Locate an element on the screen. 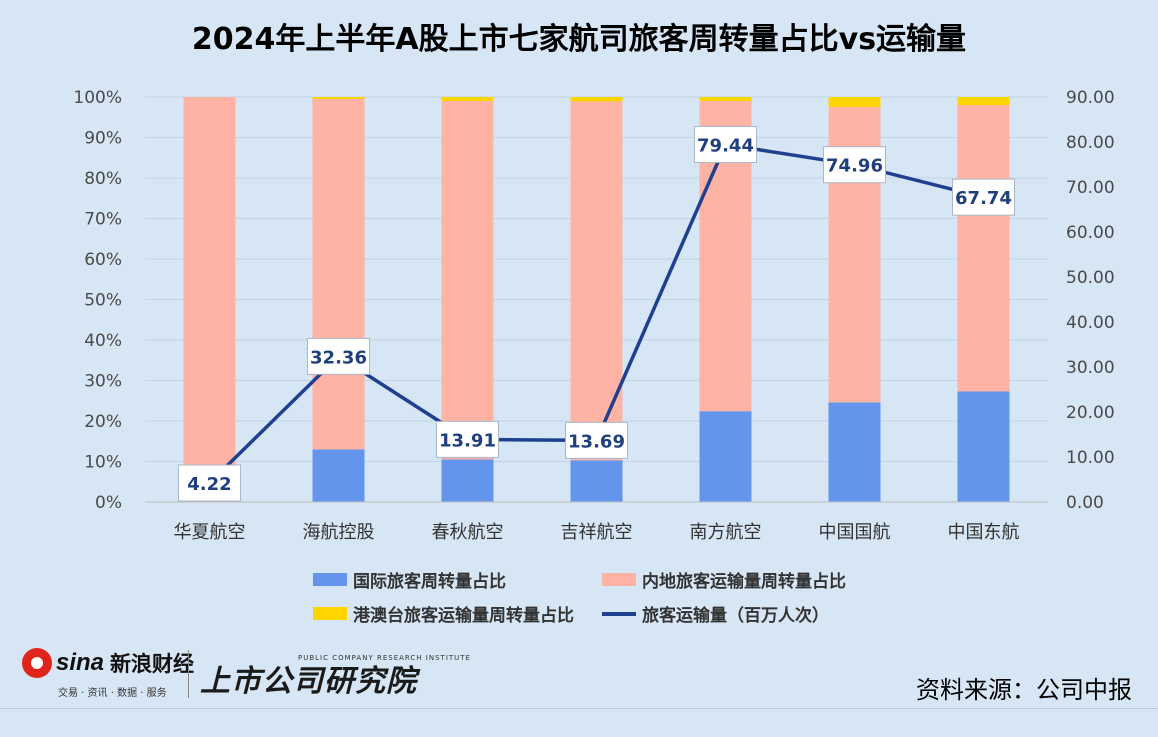  legend-swatch-passengers is located at coordinates (619, 613).